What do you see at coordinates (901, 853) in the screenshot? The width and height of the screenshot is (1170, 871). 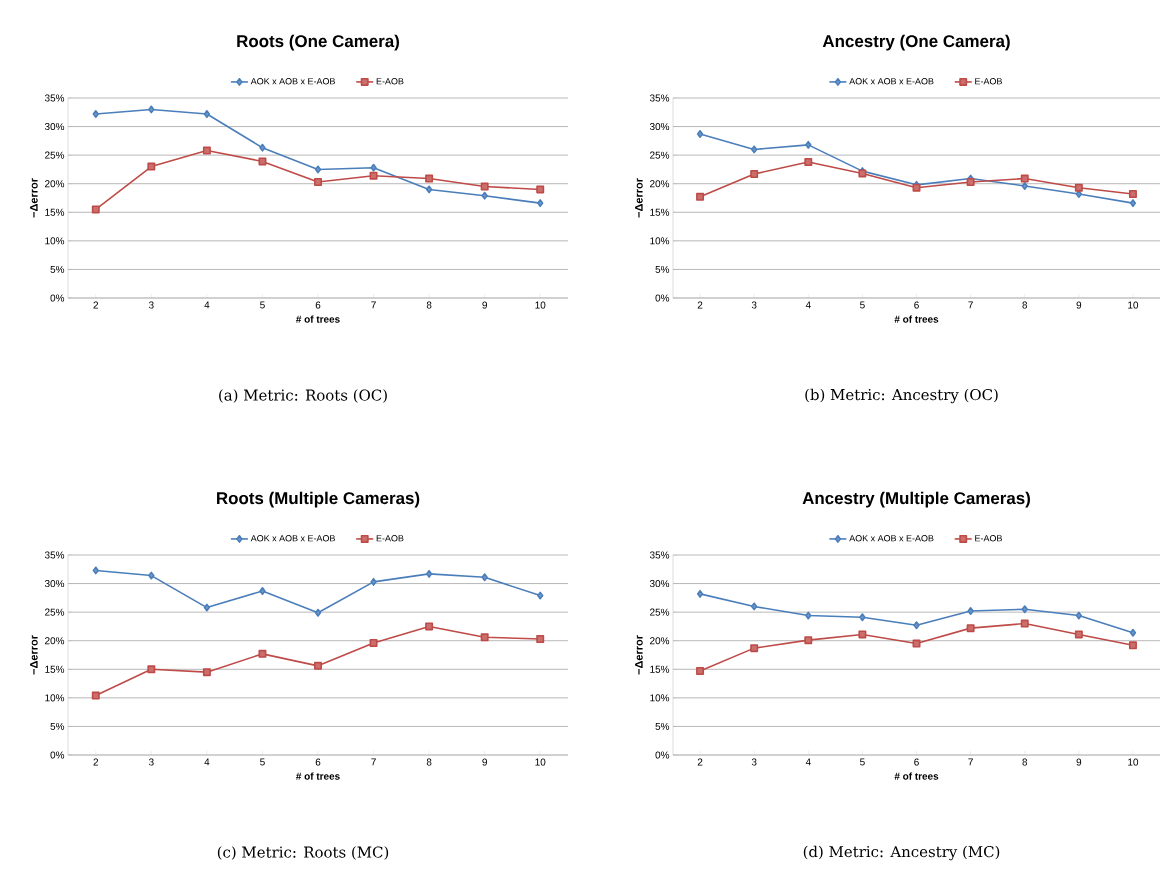 I see `text: (d) Metric: Ancestry (MC)` at bounding box center [901, 853].